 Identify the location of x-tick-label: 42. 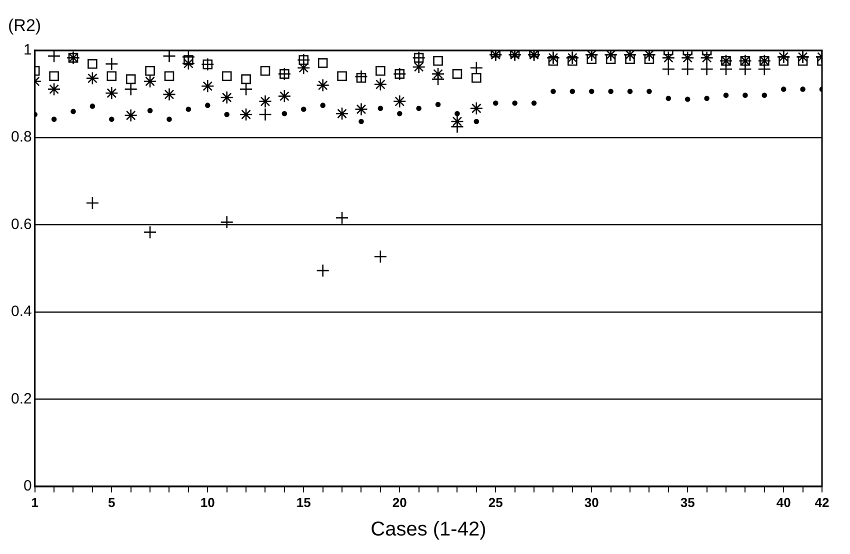
(822, 502).